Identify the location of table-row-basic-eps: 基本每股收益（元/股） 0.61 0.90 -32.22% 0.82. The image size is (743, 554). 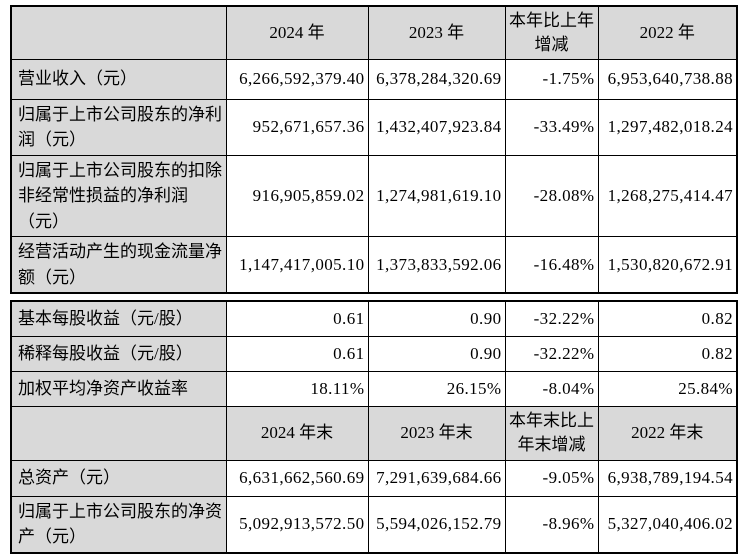
(374, 318).